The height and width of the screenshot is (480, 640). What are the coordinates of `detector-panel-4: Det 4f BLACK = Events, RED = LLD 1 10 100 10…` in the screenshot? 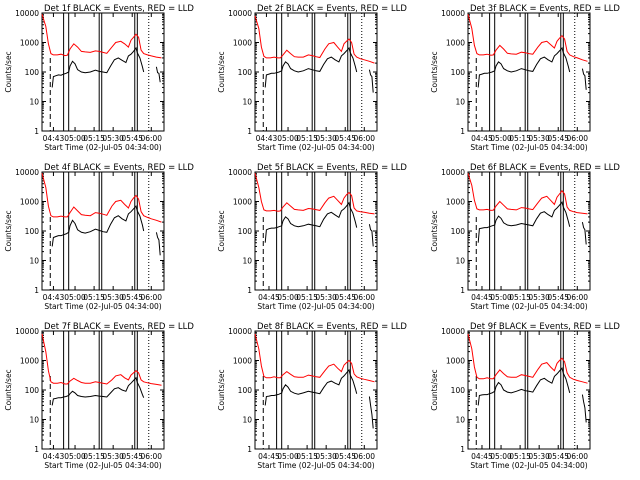 It's located at (99, 237).